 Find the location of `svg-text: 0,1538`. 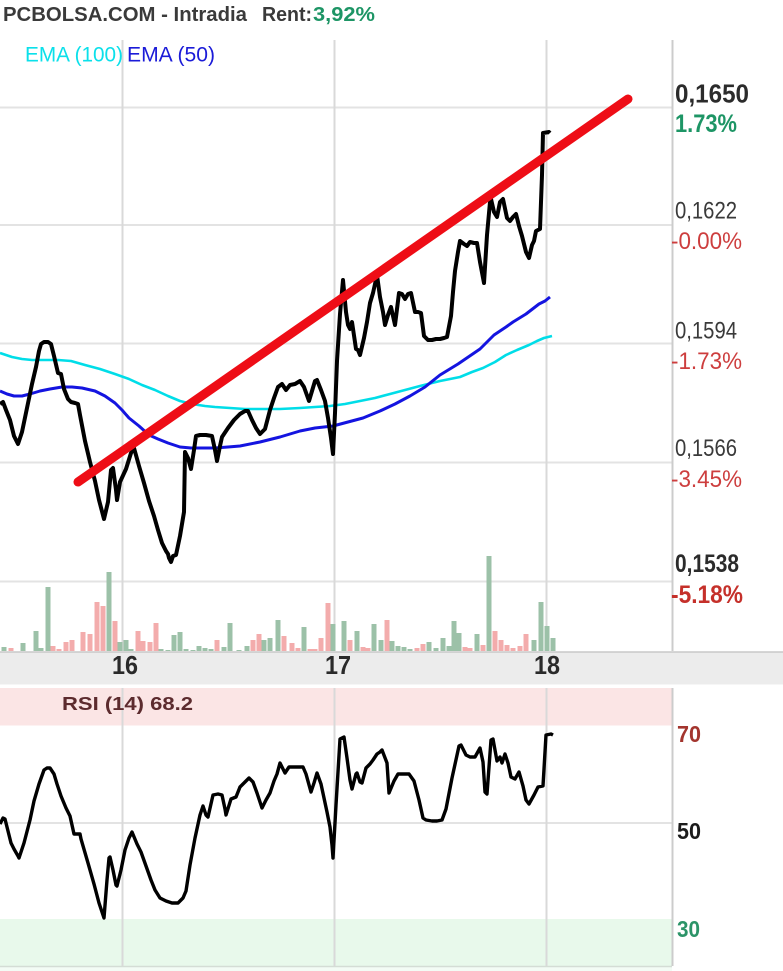

svg-text: 0,1538 is located at coordinates (707, 564).